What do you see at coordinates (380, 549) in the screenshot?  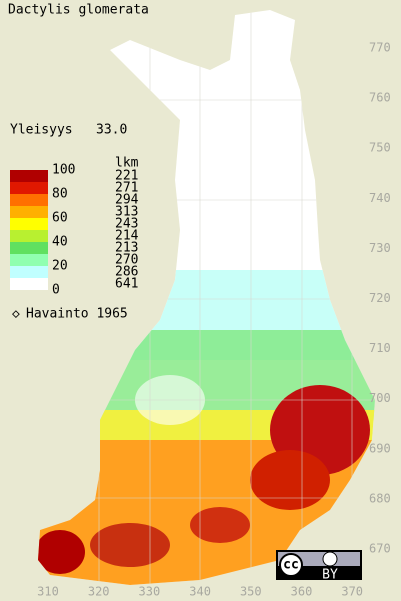 I see `y-axis-label: 670` at bounding box center [380, 549].